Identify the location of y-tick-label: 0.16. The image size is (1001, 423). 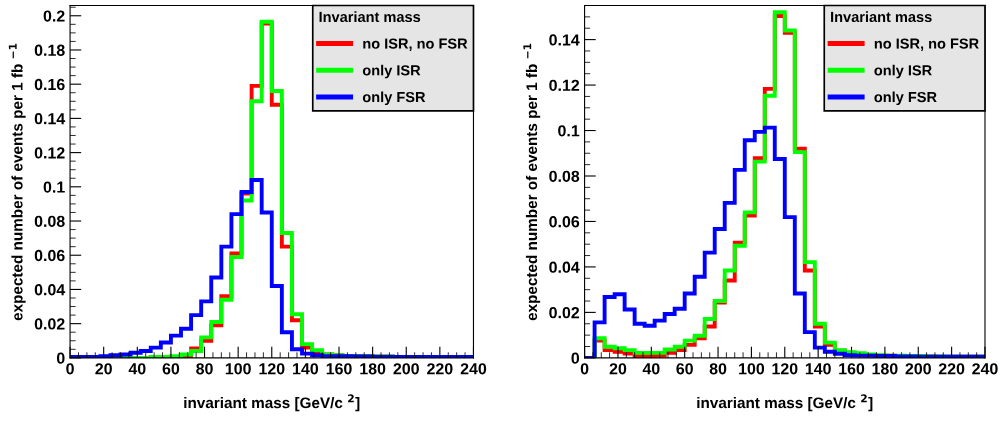
(49, 84).